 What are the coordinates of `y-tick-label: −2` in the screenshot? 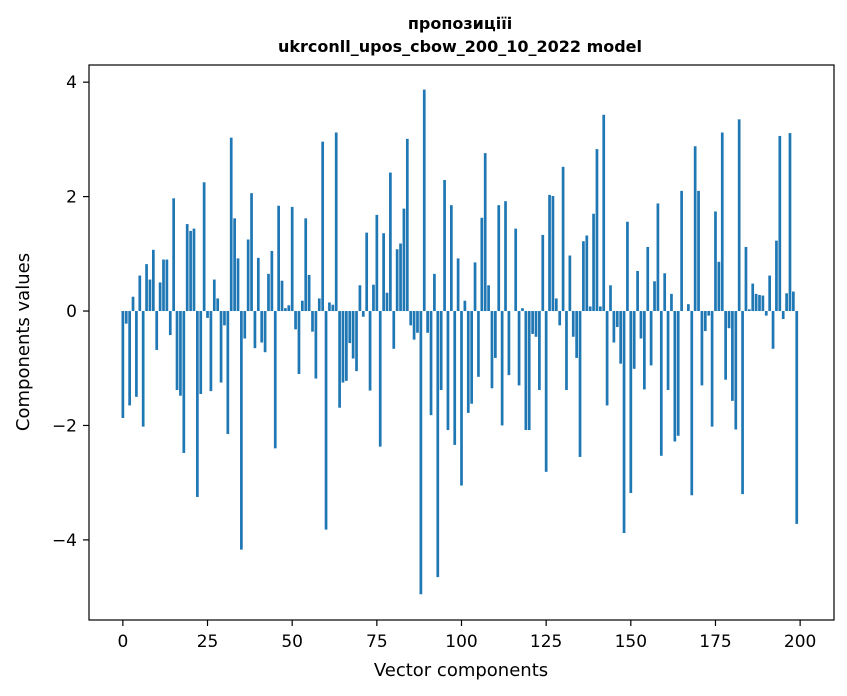 It's located at (64, 426).